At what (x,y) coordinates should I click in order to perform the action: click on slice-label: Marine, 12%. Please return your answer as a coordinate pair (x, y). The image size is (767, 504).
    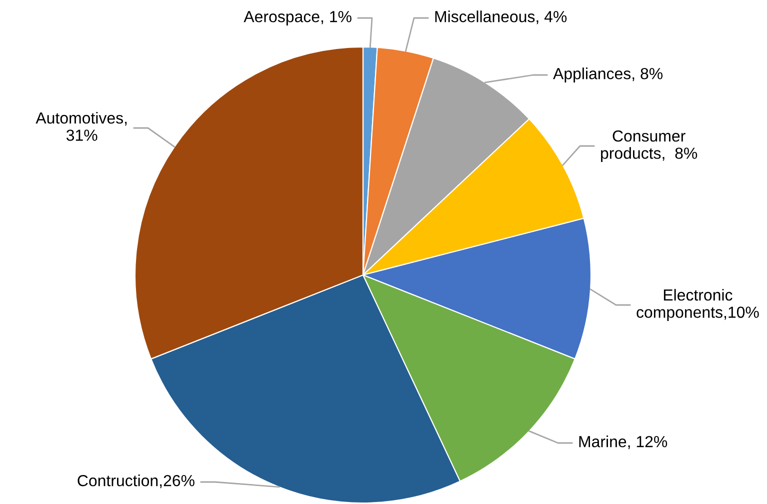
    Looking at the image, I should click on (623, 443).